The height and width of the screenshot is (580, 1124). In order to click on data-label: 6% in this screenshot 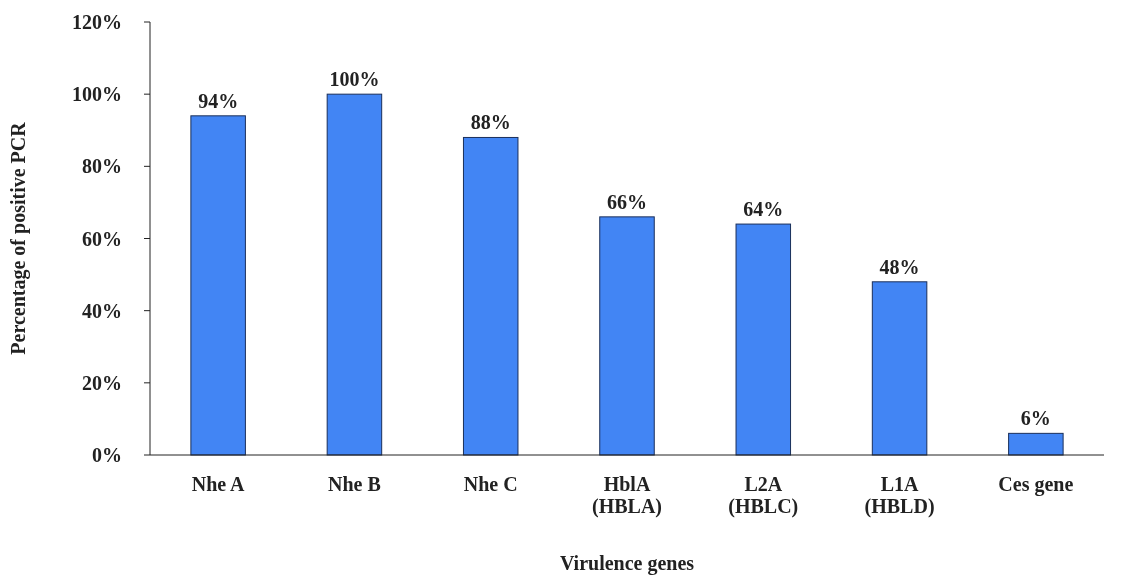, I will do `click(1035, 418)`.